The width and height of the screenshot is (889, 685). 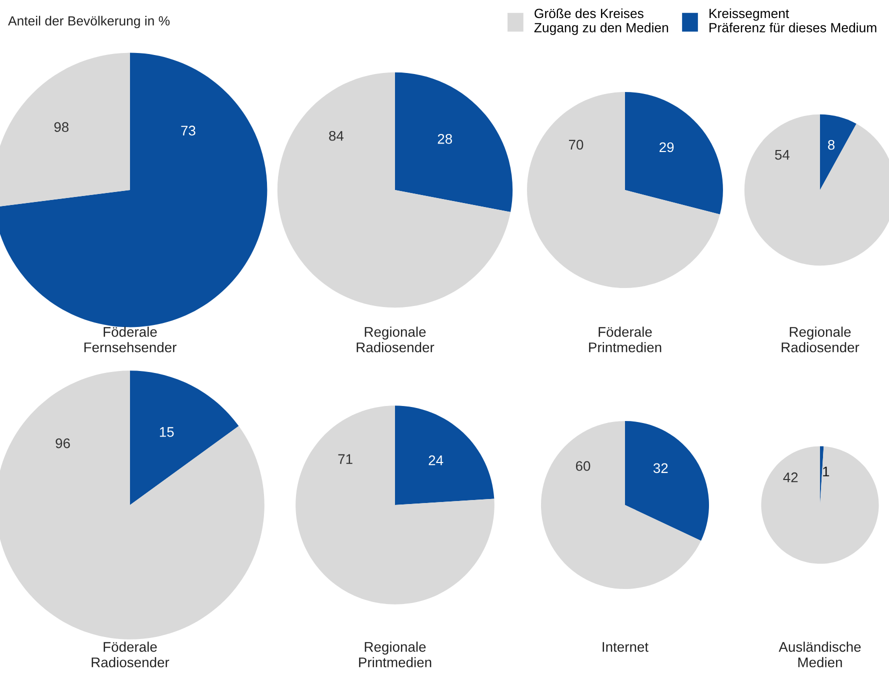 What do you see at coordinates (831, 145) in the screenshot?
I see `data-label: 8` at bounding box center [831, 145].